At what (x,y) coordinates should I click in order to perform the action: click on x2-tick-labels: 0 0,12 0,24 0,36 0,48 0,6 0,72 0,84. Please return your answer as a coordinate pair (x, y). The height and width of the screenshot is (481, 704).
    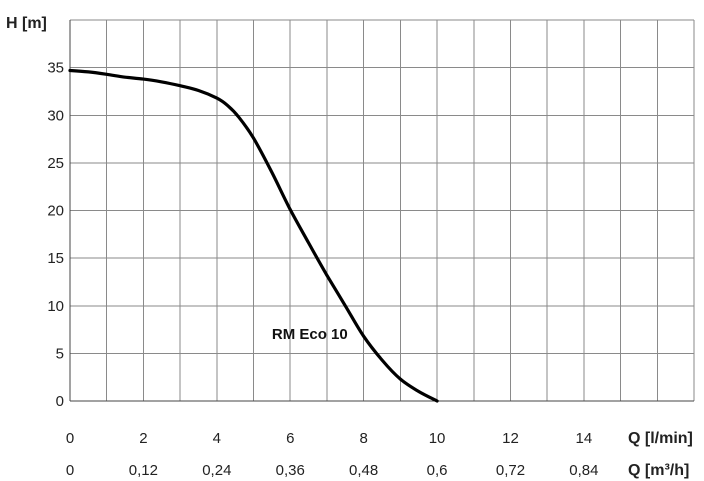
    Looking at the image, I should click on (332, 470).